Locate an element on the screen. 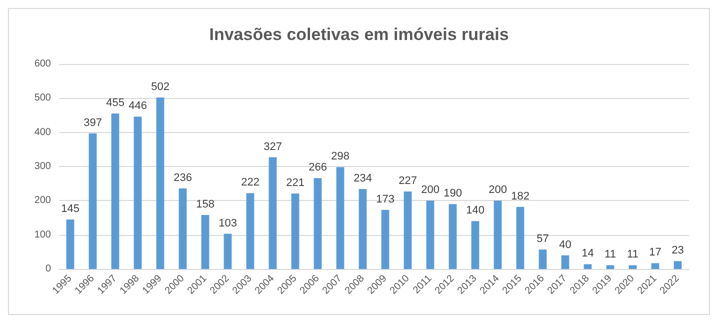 This screenshot has width=719, height=324. y-tick-label: 300 is located at coordinates (43, 166).